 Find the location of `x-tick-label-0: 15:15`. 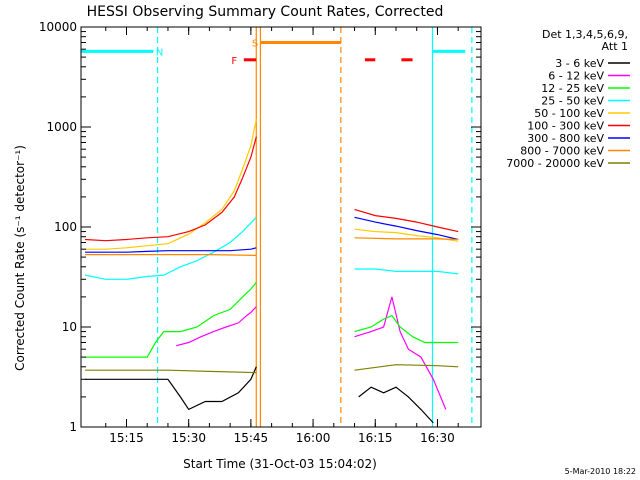

x-tick-label-0: 15:15 is located at coordinates (126, 438).